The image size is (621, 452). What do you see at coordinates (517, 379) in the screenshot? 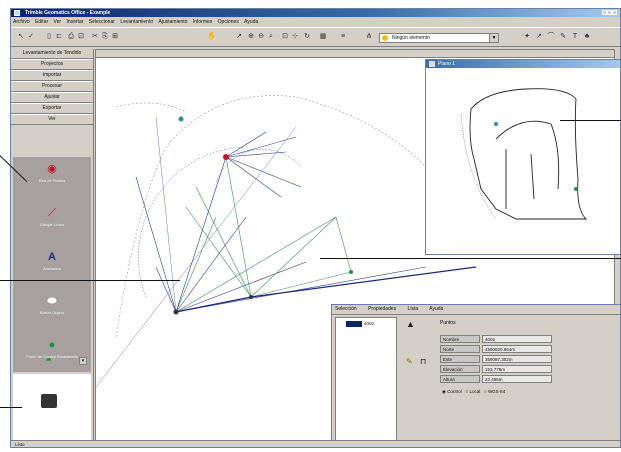
I see `field-value: 23.456m` at bounding box center [517, 379].